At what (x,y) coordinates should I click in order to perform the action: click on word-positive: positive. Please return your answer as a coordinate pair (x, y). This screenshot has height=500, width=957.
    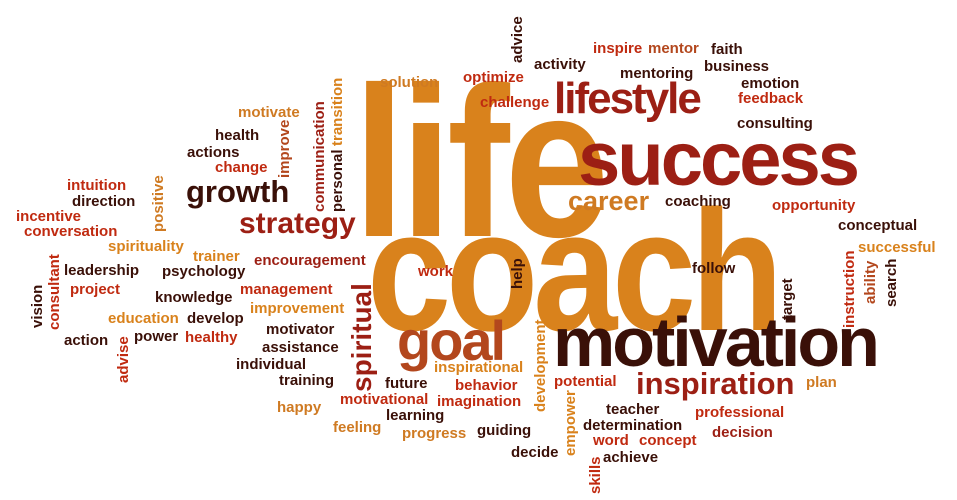
    Looking at the image, I should click on (158, 203).